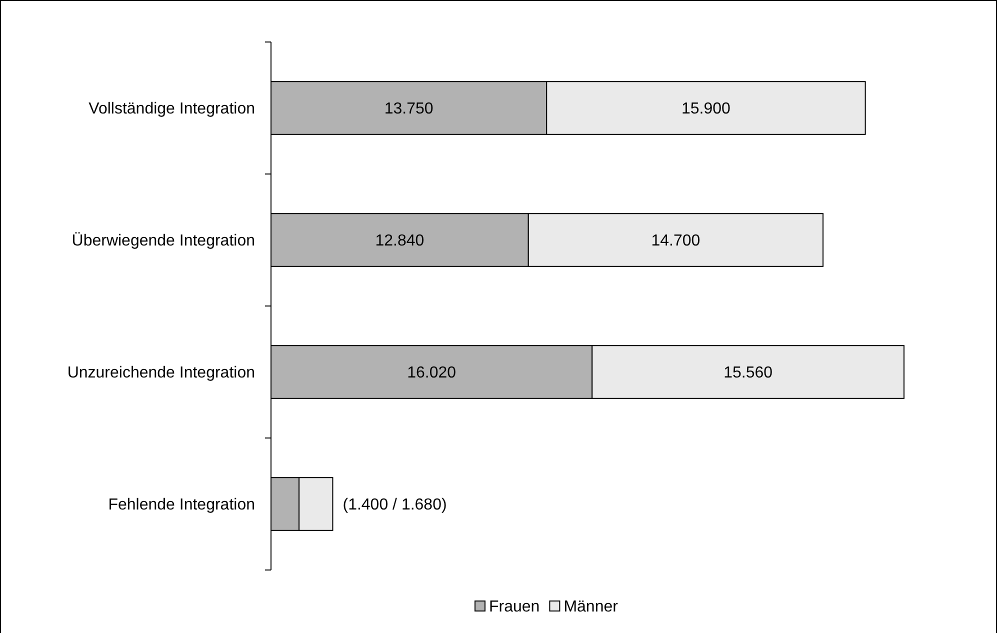 The image size is (997, 633). Describe the element at coordinates (394, 505) in the screenshot. I see `annotation: (1.400 / 1.680)` at that location.